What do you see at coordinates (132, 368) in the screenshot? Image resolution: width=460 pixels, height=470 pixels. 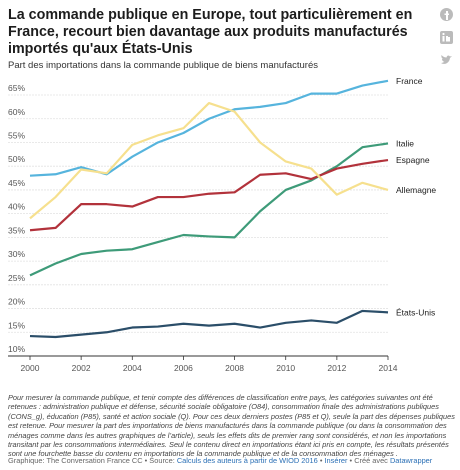 I see `x-tick-label: 2004` at bounding box center [132, 368].